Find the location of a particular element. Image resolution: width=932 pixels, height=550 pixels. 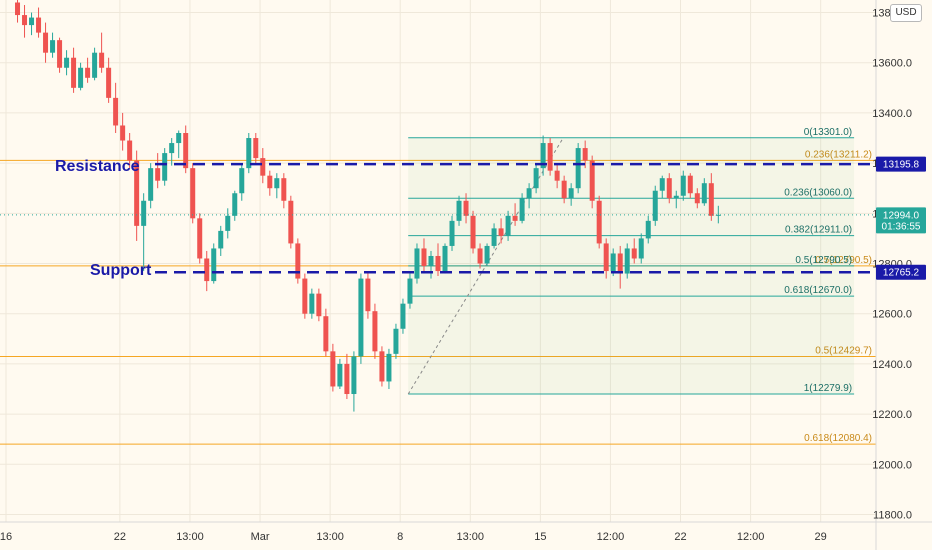

price-tick-label: 12200.0 is located at coordinates (892, 415).